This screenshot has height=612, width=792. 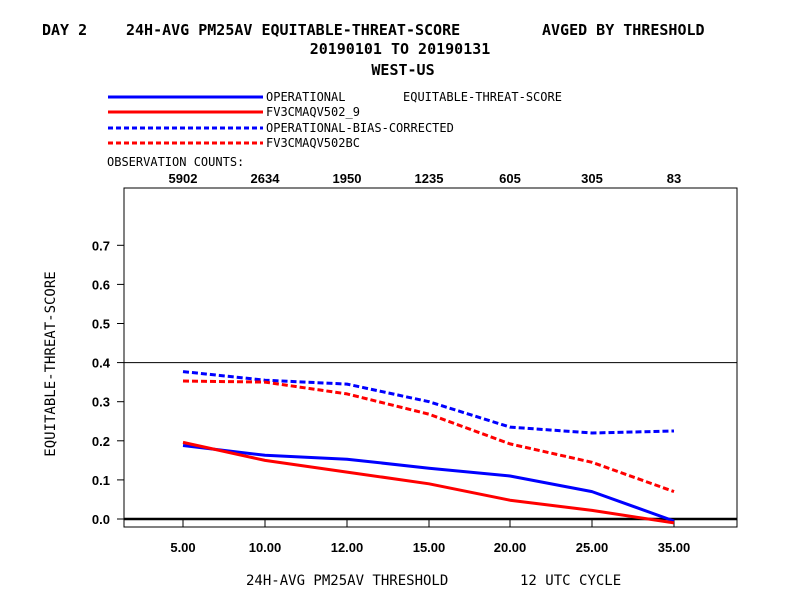 What do you see at coordinates (101, 245) in the screenshot?
I see `y-tick-label: 0.7` at bounding box center [101, 245].